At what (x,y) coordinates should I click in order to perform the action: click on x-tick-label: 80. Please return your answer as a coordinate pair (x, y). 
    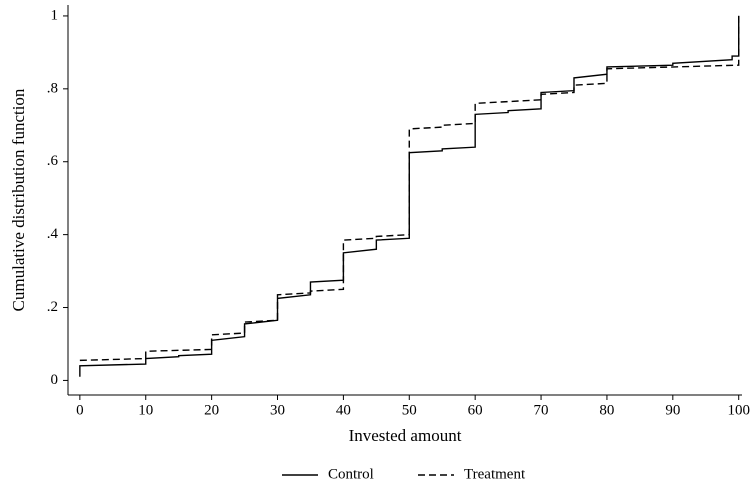
    Looking at the image, I should click on (606, 410).